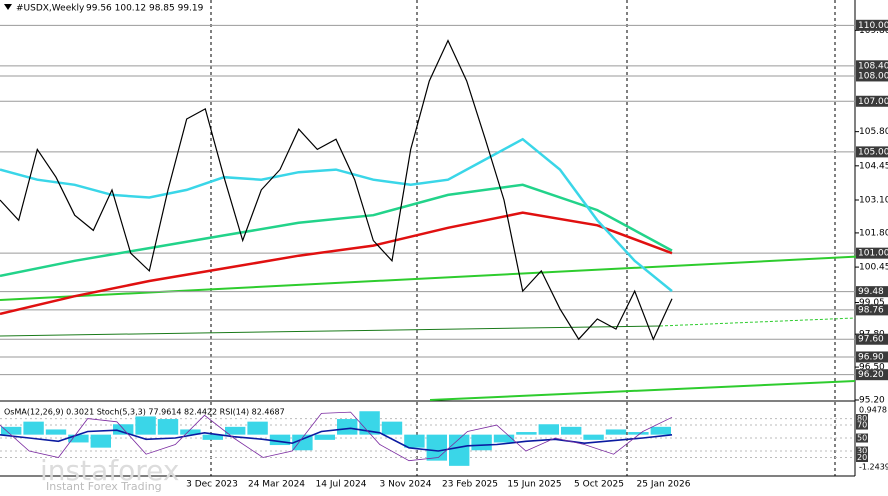  I want to click on level-label: 99.48, so click(871, 292).